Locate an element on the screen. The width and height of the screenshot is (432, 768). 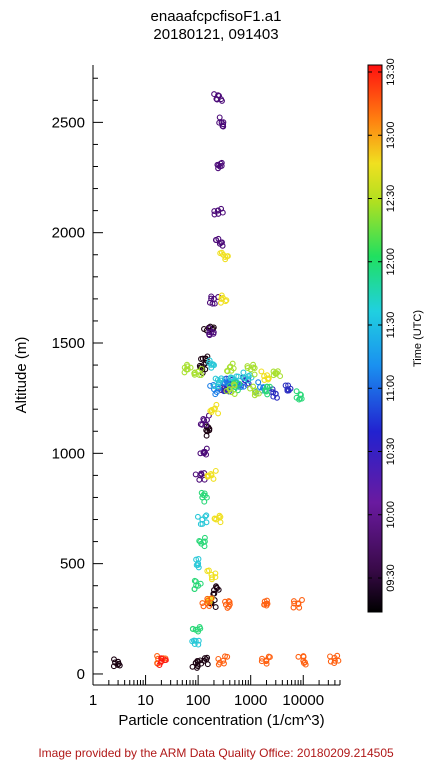
y-tick-label: 0 is located at coordinates (81, 674).